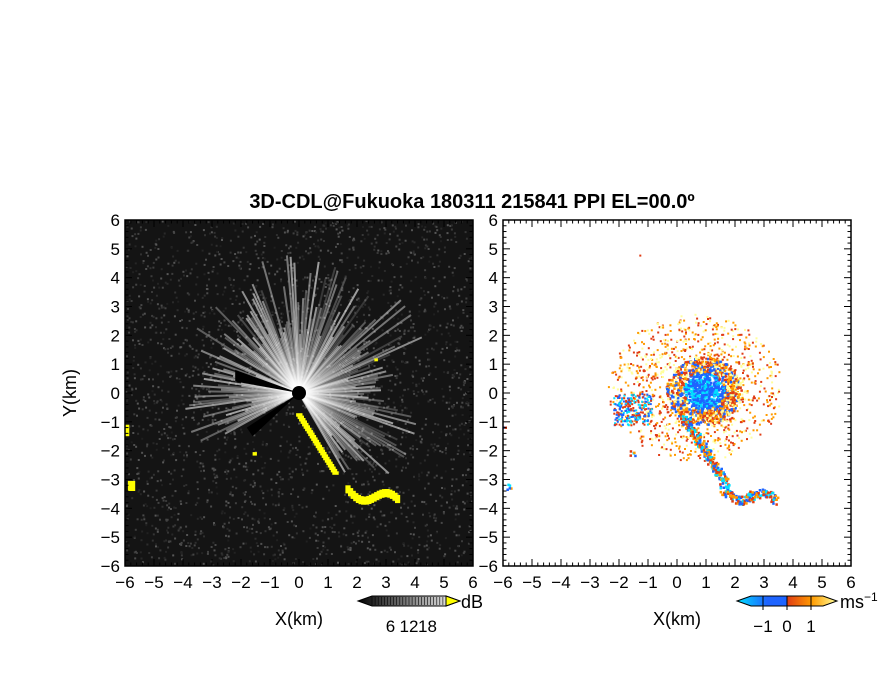 This screenshot has width=880, height=680. What do you see at coordinates (211, 582) in the screenshot?
I see `left-x-tick-label: −3` at bounding box center [211, 582].